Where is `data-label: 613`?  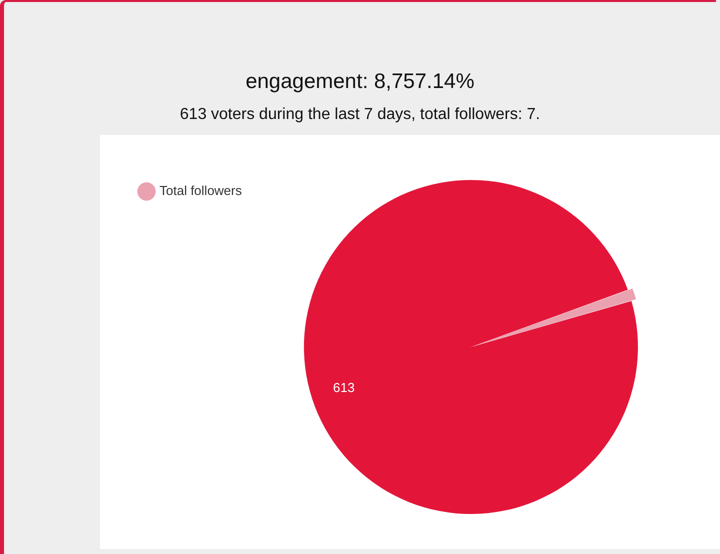
data-label: 613 is located at coordinates (344, 387).